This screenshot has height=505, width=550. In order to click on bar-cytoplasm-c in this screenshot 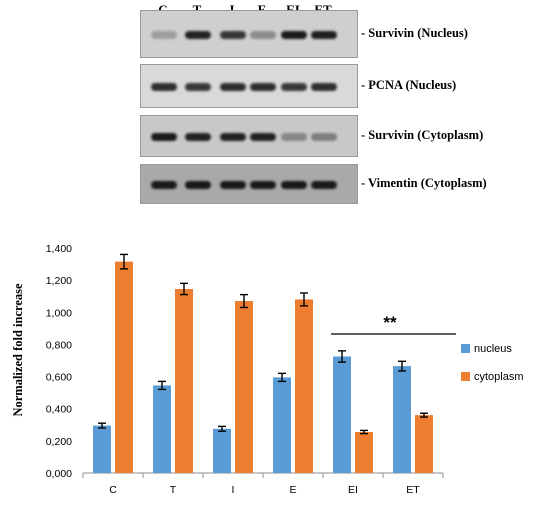, I will do `click(124, 367)`.